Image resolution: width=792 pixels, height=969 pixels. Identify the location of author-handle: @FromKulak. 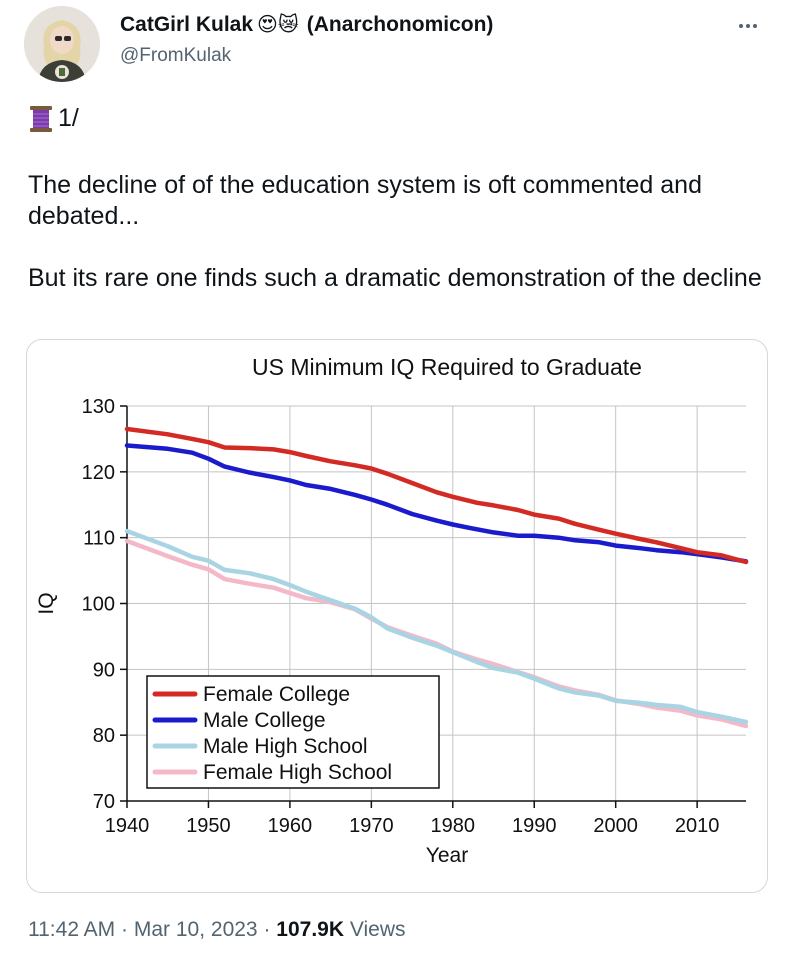
(176, 55).